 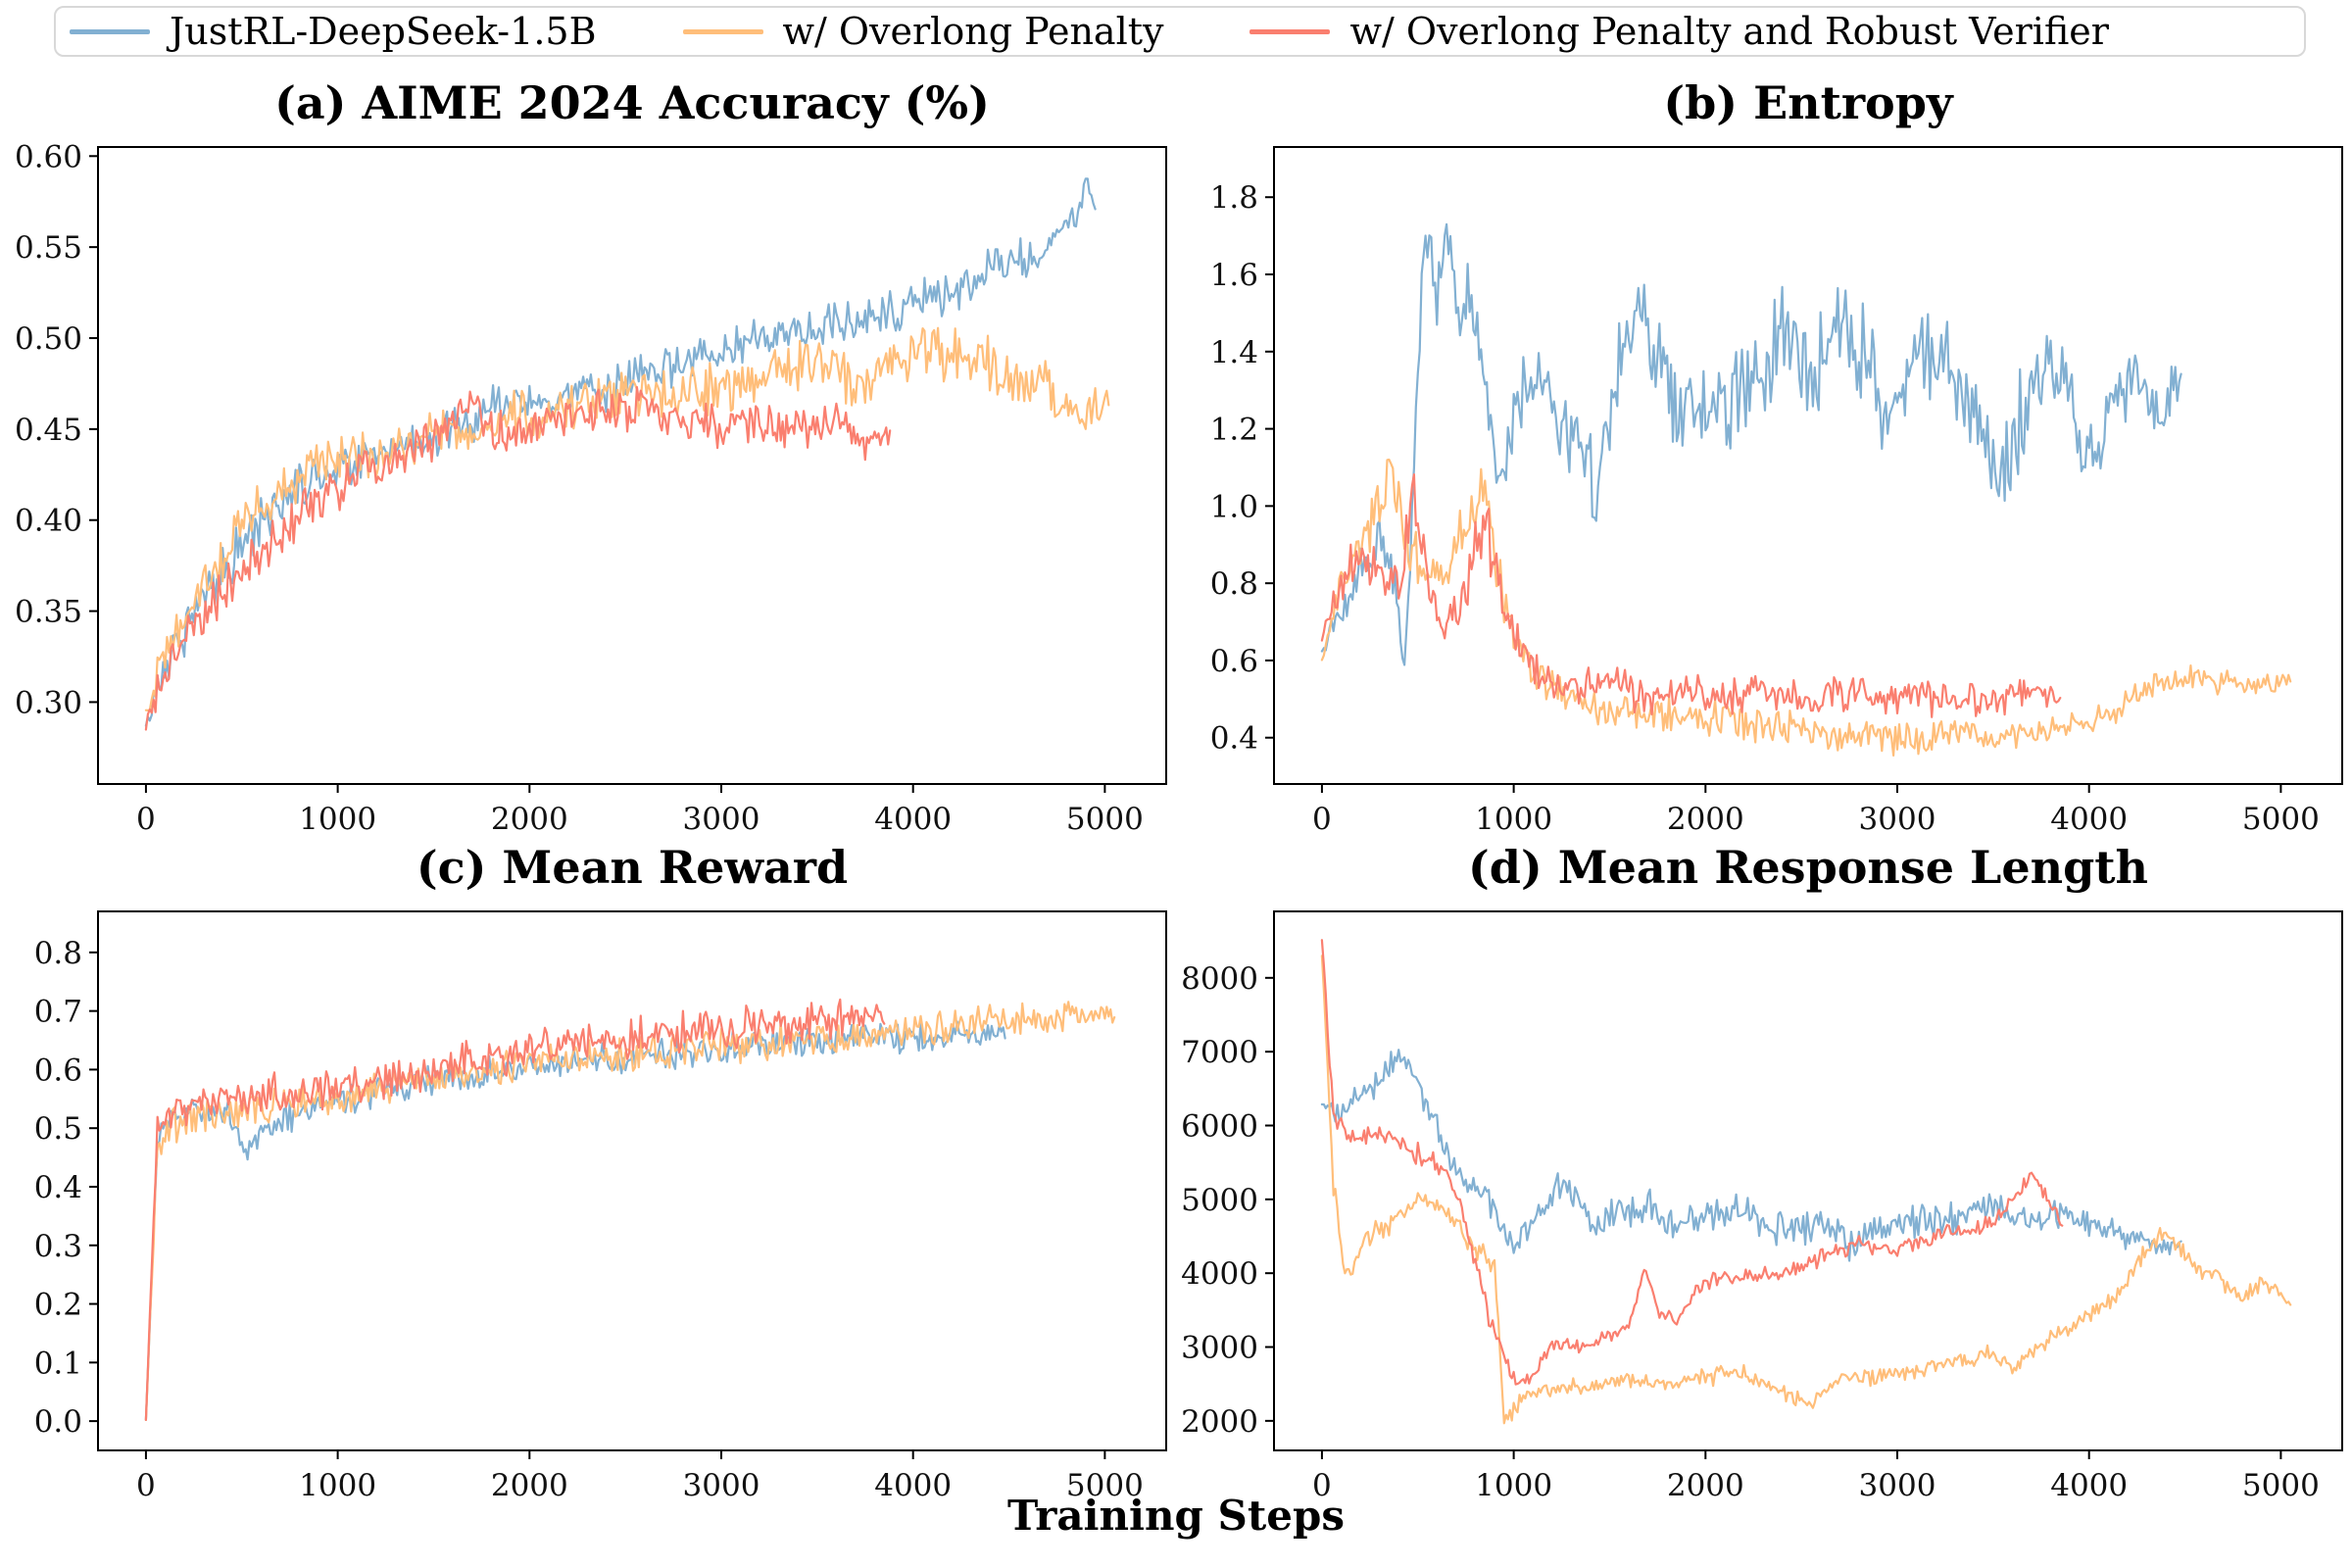 I want to click on panel-d-title: (d) Mean Response Length, so click(x=1808, y=867).